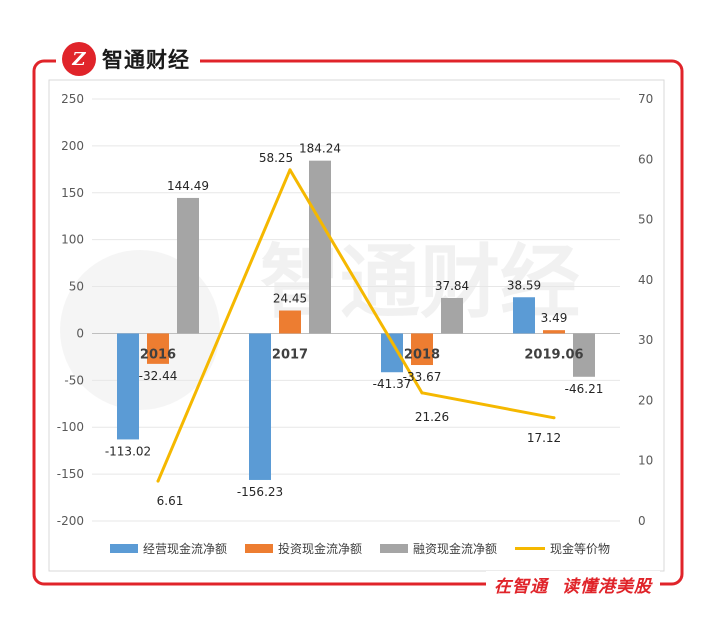 The image size is (720, 641). Describe the element at coordinates (554, 318) in the screenshot. I see `investing-data-label: 3.49` at that location.